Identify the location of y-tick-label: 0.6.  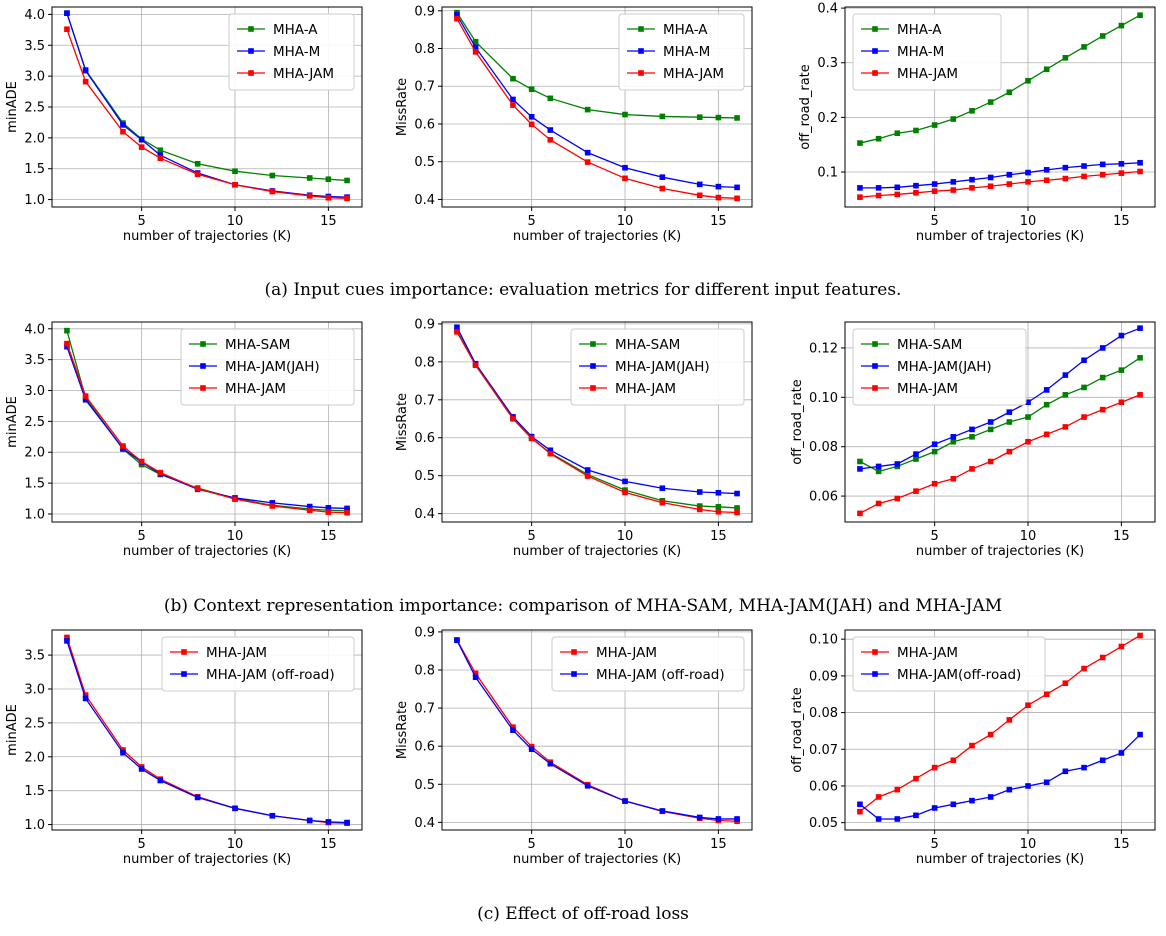
(424, 438).